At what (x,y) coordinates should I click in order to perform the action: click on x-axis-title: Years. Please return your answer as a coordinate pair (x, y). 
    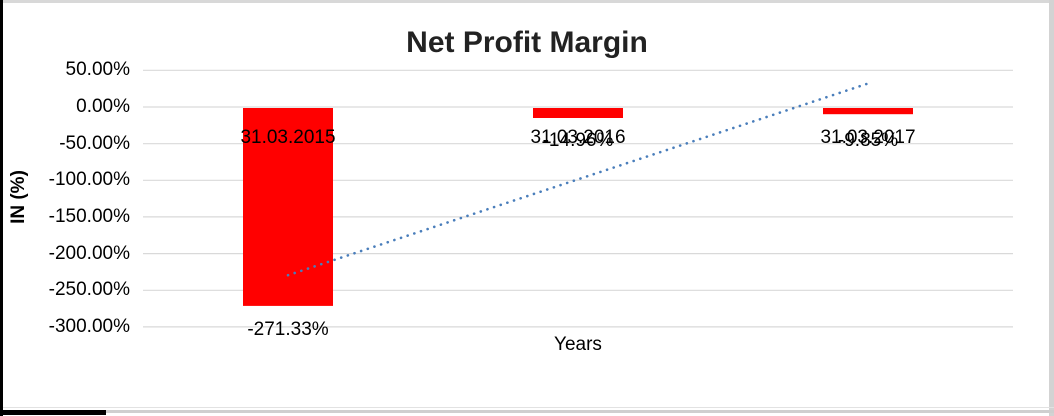
    Looking at the image, I should click on (578, 344).